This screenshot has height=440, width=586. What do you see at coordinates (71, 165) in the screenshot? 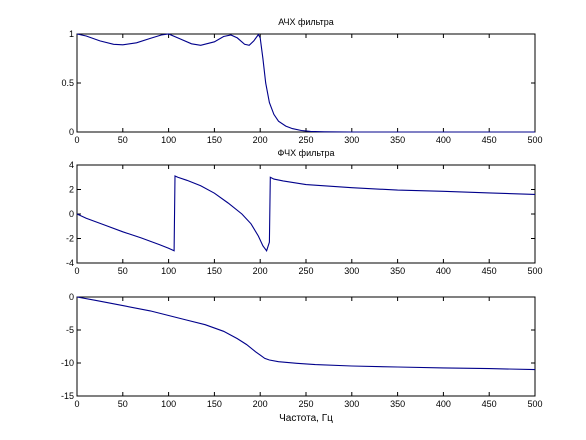
I see `y-tick-label: 4` at bounding box center [71, 165].